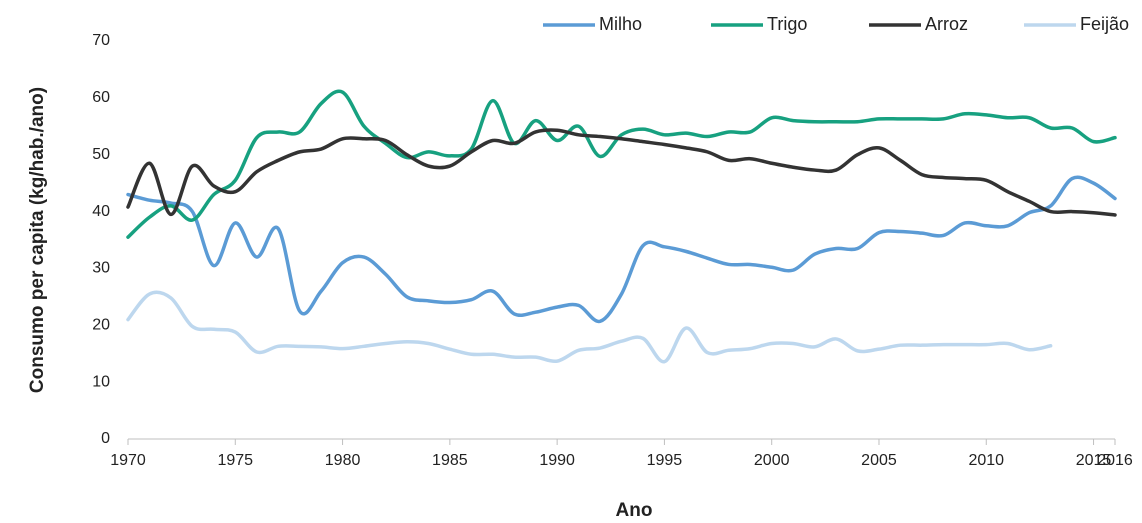 This screenshot has height=523, width=1142. What do you see at coordinates (1104, 24) in the screenshot?
I see `legend-label: Feijão` at bounding box center [1104, 24].